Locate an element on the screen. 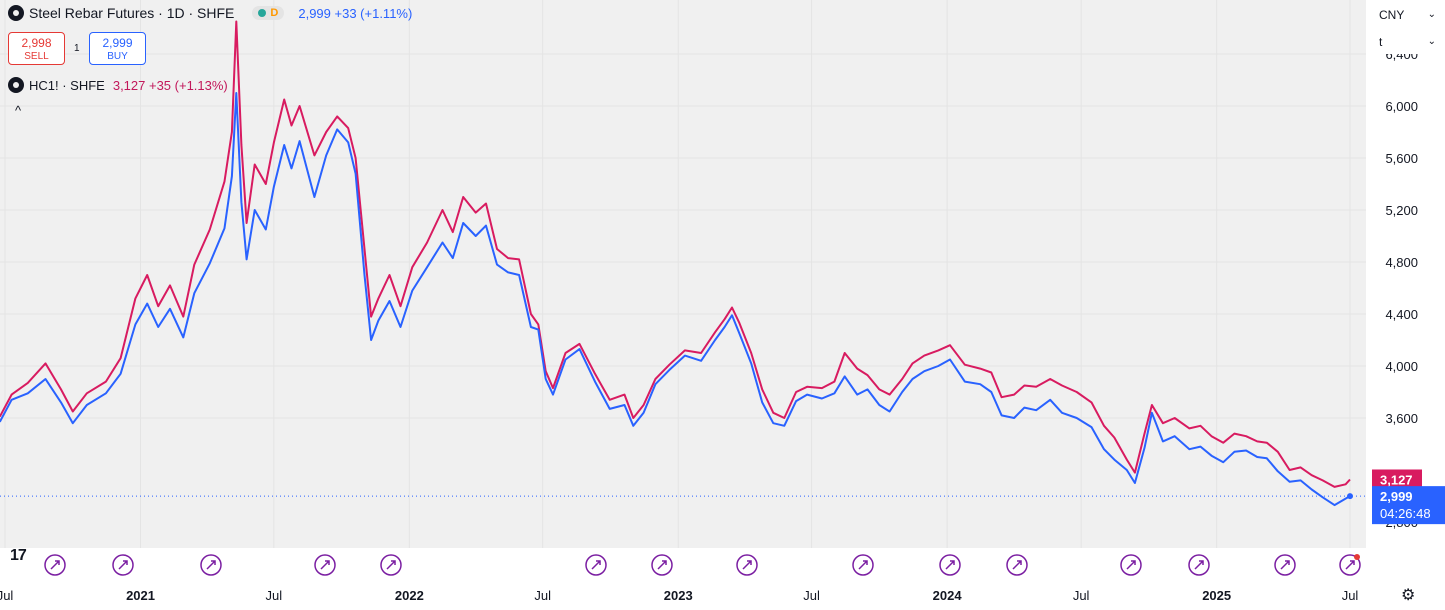 This screenshot has height=610, width=1445. sell-price: 2,998 is located at coordinates (36, 43).